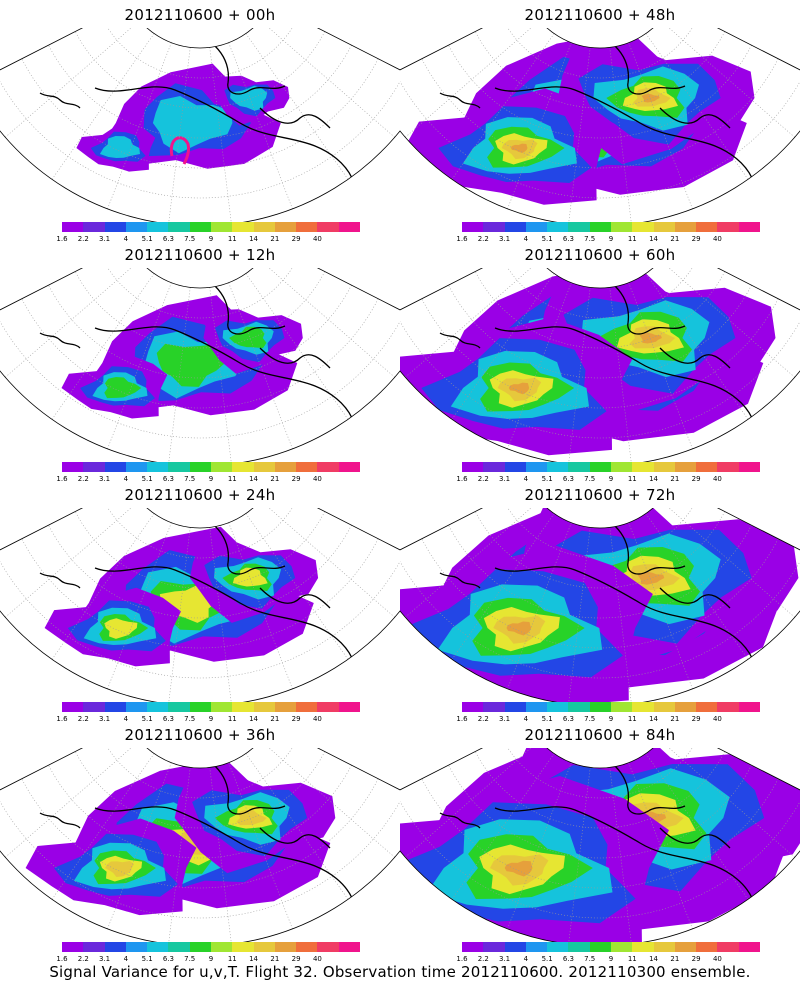 Image resolution: width=800 pixels, height=1000 pixels. Describe the element at coordinates (600, 255) in the screenshot. I see `panel-title: 2012110600 + 60h` at that location.